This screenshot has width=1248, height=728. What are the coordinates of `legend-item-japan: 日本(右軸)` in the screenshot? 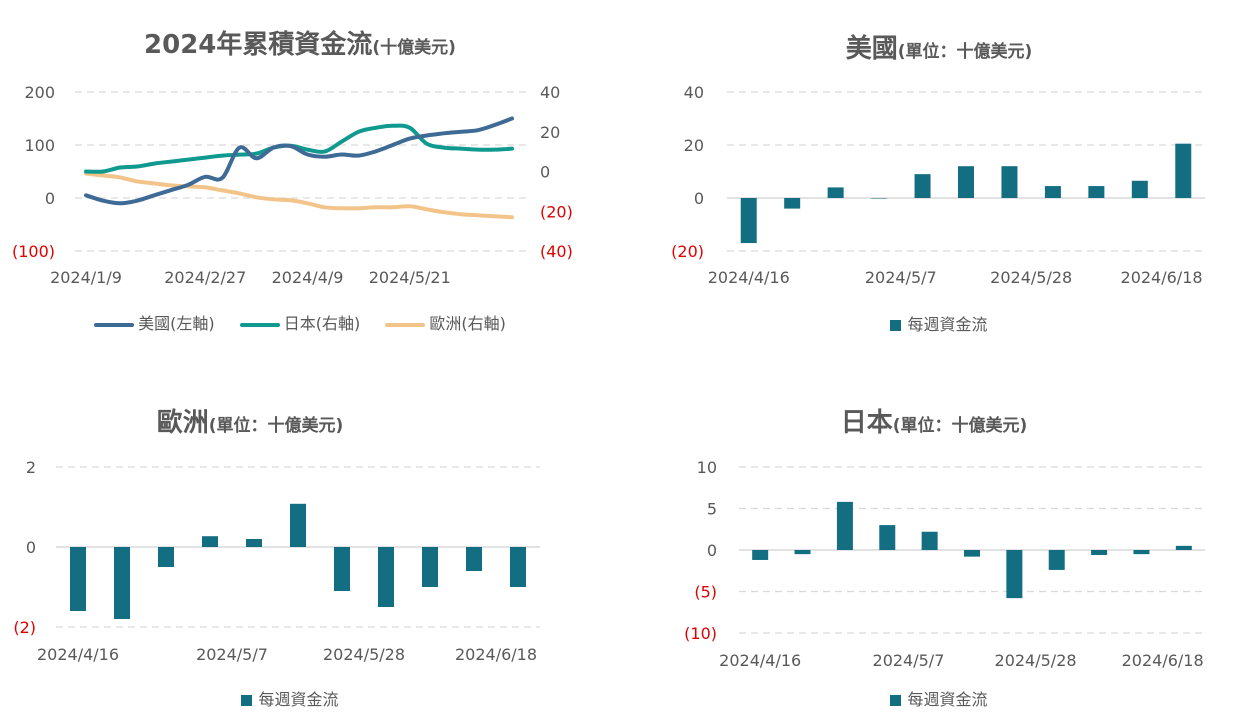 It's located at (300, 322).